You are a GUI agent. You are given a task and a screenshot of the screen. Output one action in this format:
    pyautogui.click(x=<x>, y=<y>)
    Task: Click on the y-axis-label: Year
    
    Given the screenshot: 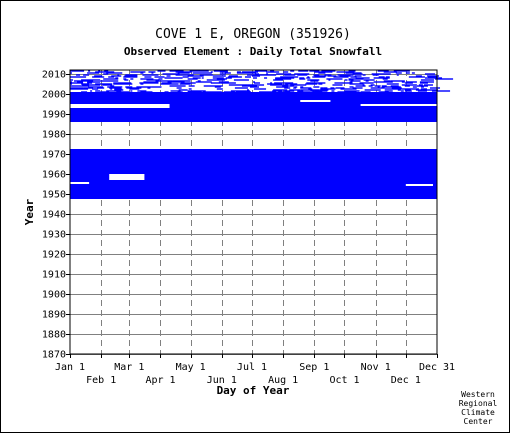 What is the action you would take?
    pyautogui.click(x=29, y=211)
    